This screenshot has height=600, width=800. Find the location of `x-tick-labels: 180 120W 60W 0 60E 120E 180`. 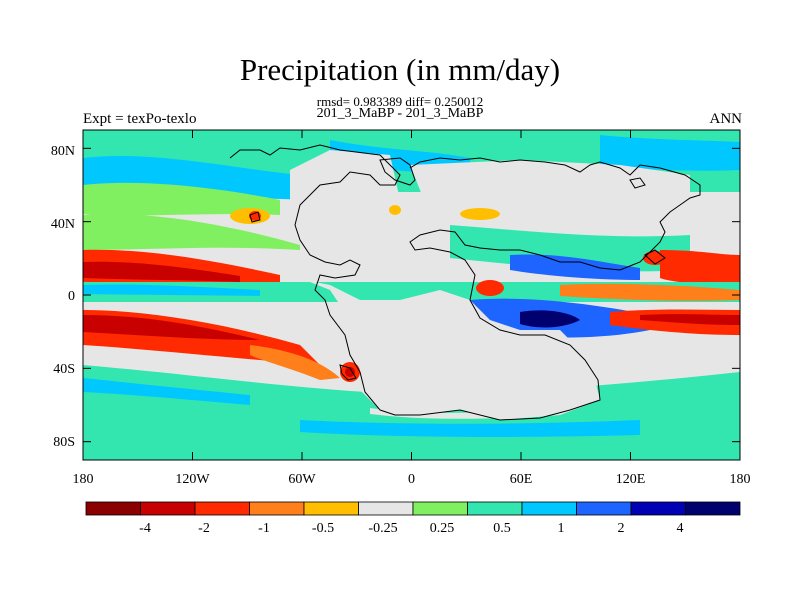

x-tick-labels: 180 120W 60W 0 60E 120E 180 is located at coordinates (412, 479).